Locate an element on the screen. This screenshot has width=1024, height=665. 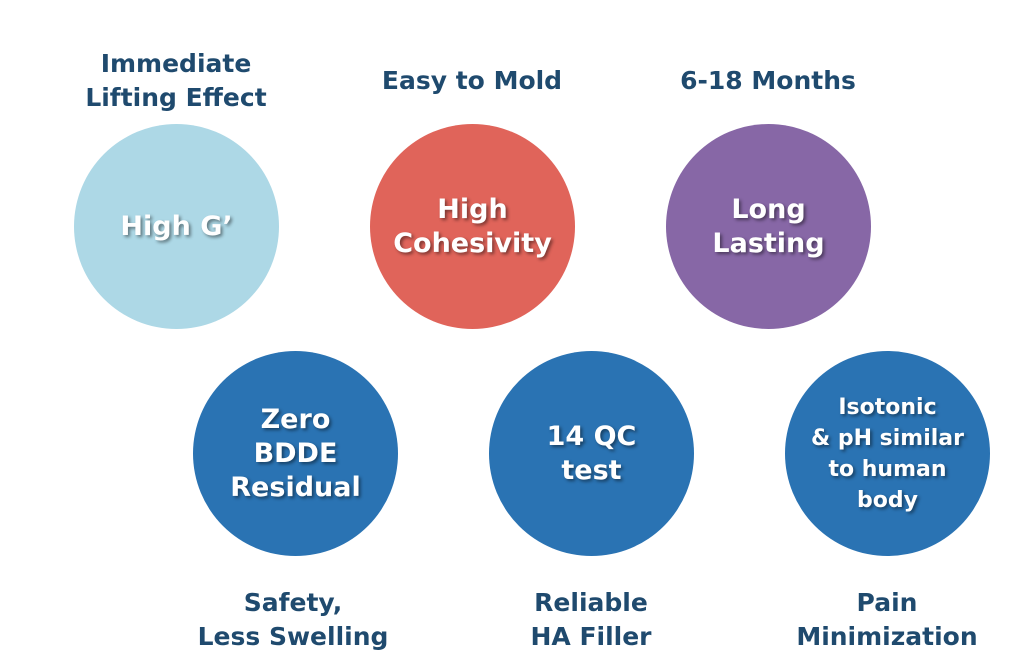
caption-6-18-months: 6-18 Months is located at coordinates (768, 80).